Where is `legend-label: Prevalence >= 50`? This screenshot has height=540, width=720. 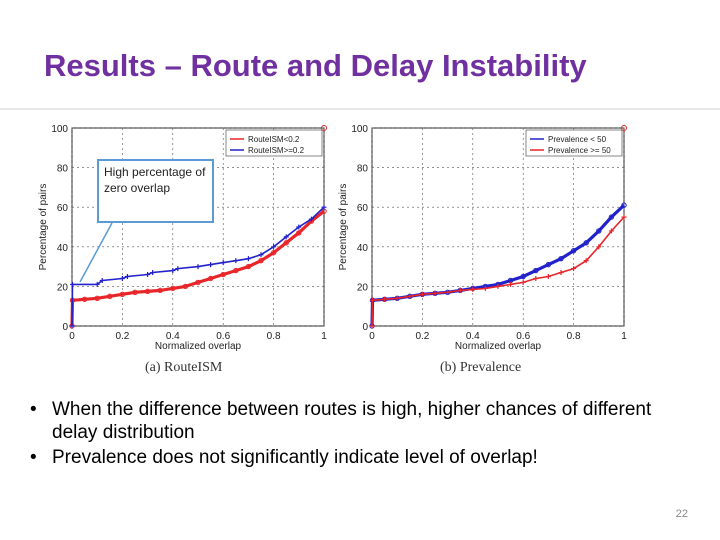 legend-label: Prevalence >= 50 is located at coordinates (579, 150).